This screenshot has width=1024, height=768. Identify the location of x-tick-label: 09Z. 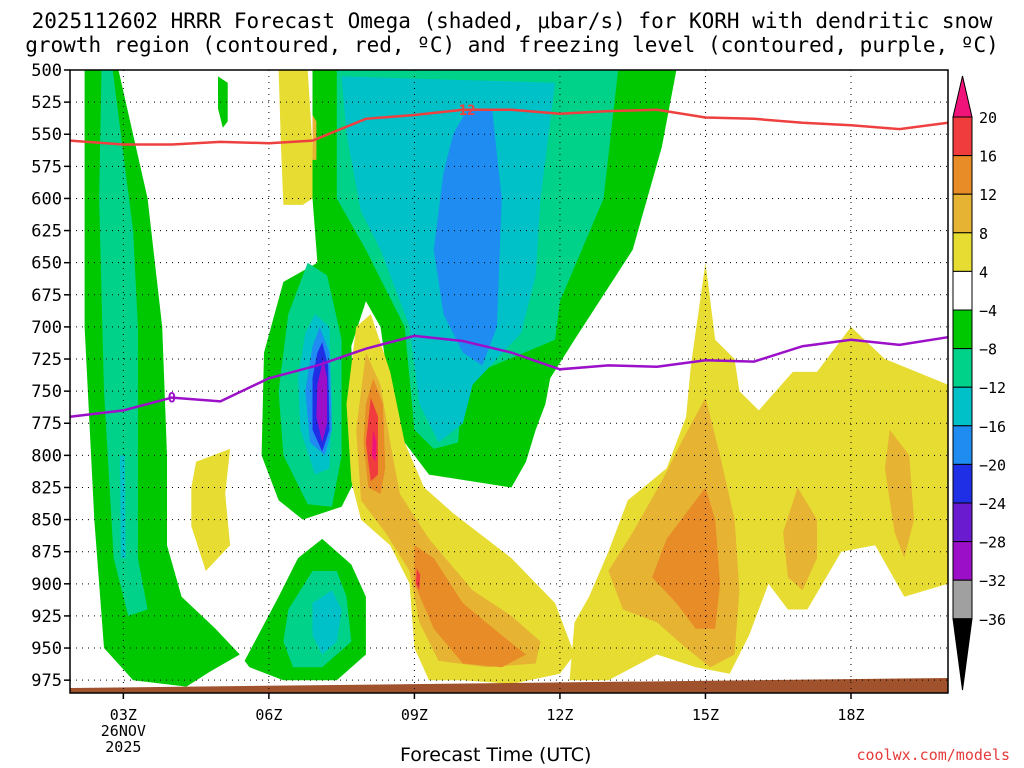
(414, 715).